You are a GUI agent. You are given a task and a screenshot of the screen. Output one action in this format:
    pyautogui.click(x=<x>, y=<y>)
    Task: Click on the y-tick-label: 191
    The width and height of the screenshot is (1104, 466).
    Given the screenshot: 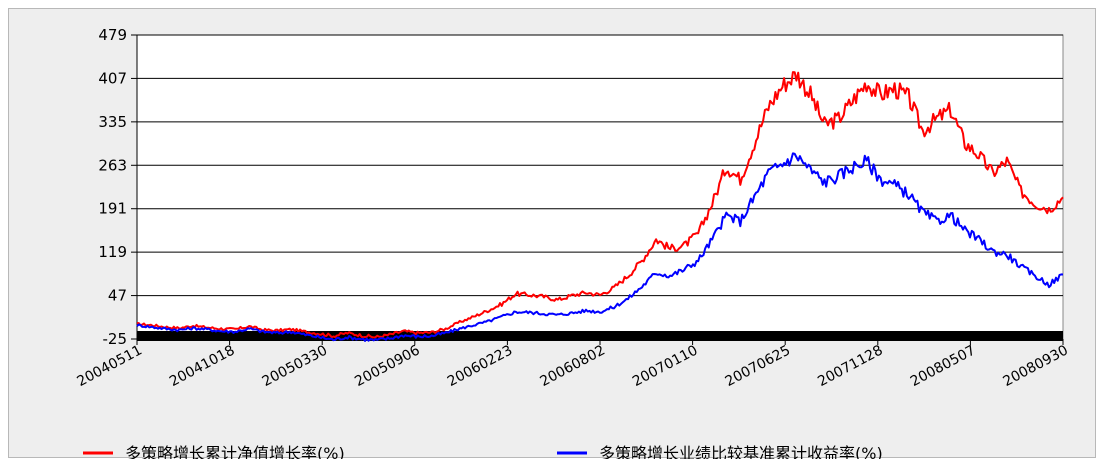 What is the action you would take?
    pyautogui.click(x=112, y=209)
    